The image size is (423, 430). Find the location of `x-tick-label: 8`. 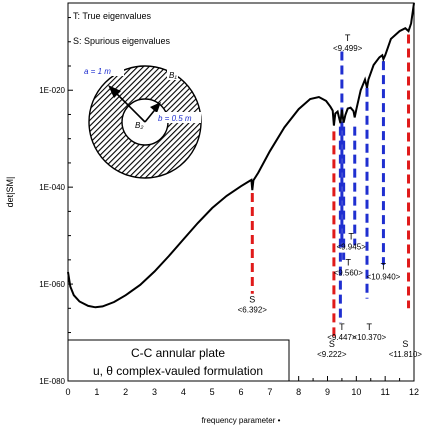

x-tick-label: 8 is located at coordinates (298, 392).